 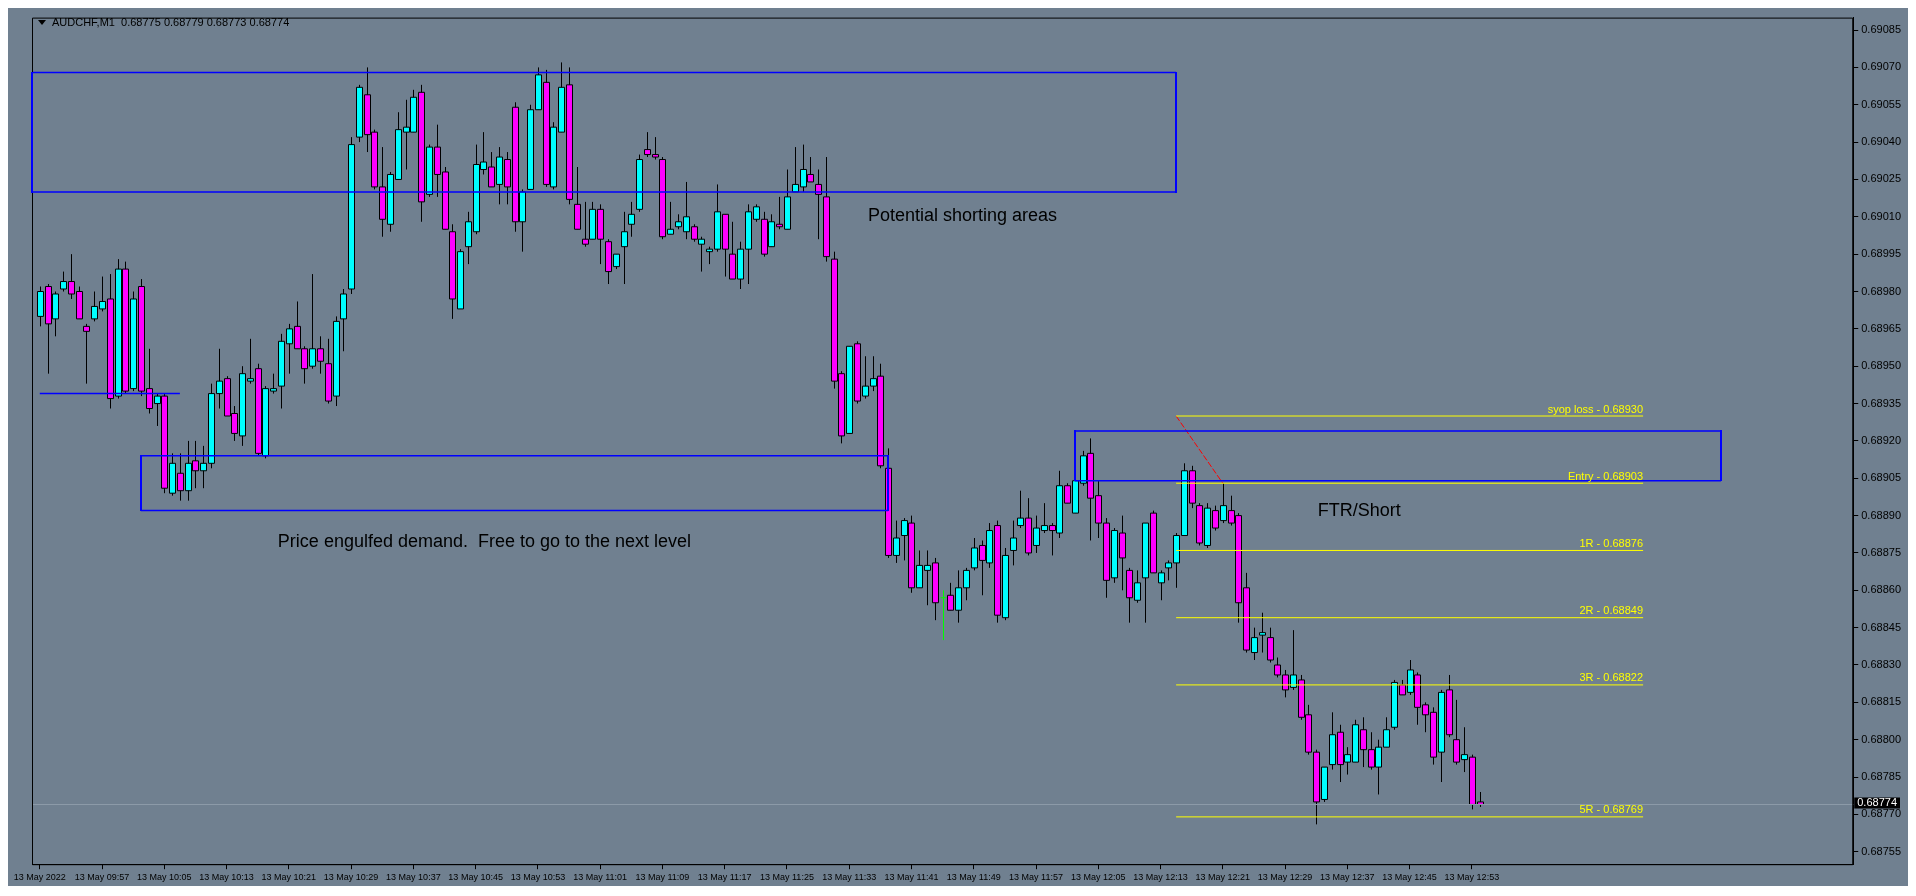 I want to click on x-tick-label: 13 May 12:37, so click(x=1347, y=877).